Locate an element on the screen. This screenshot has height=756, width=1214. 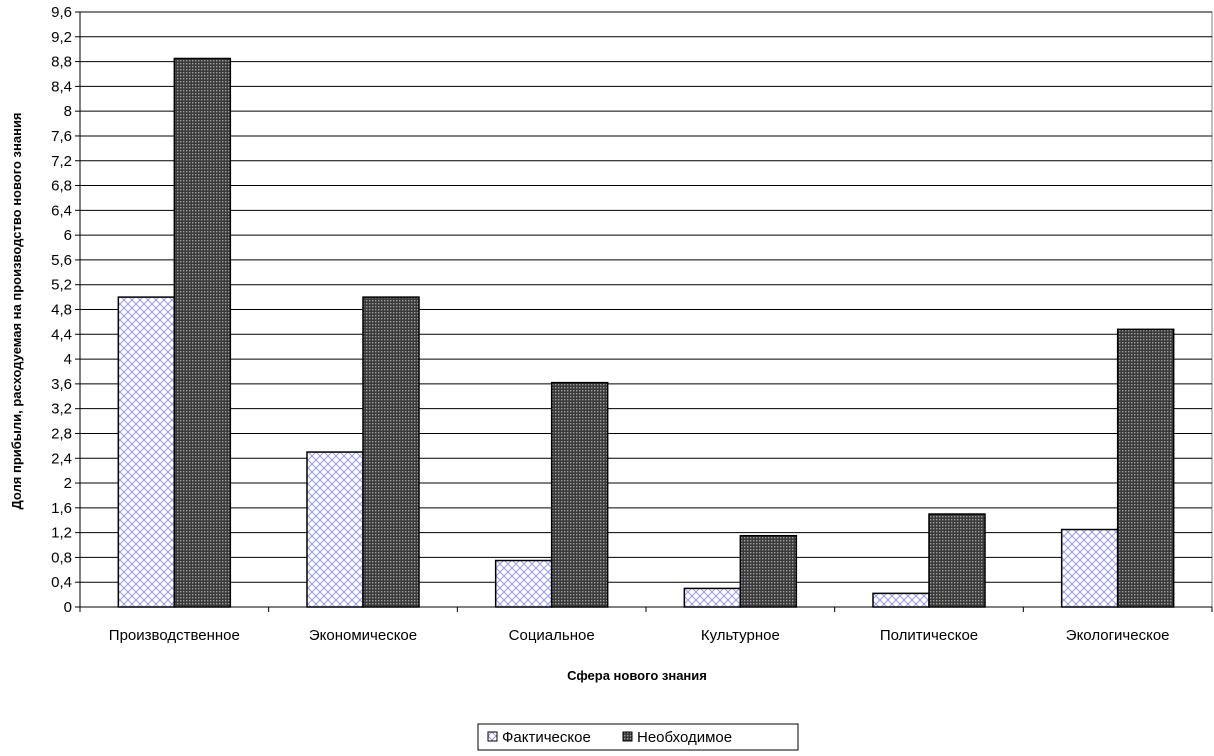
y-tick-label: 8,8 is located at coordinates (61, 62).